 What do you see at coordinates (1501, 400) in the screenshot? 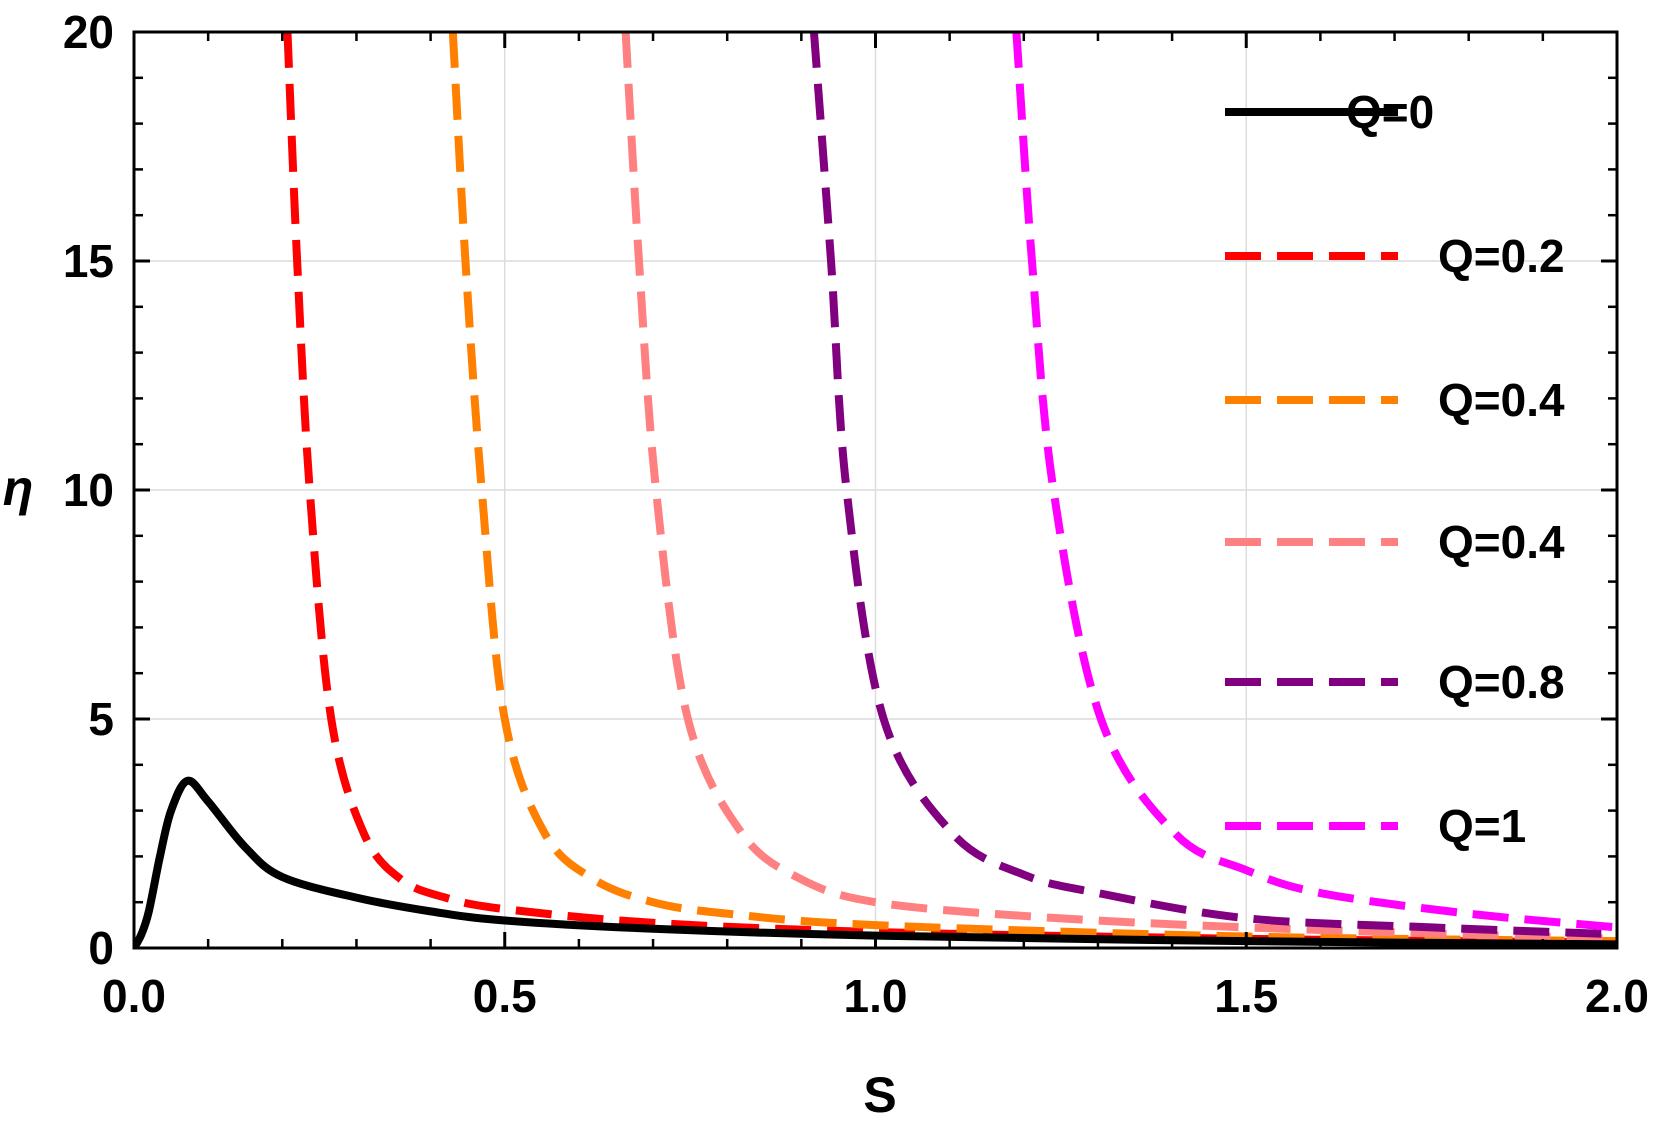
I see `legend-label-2: Q=0.4` at bounding box center [1501, 400].